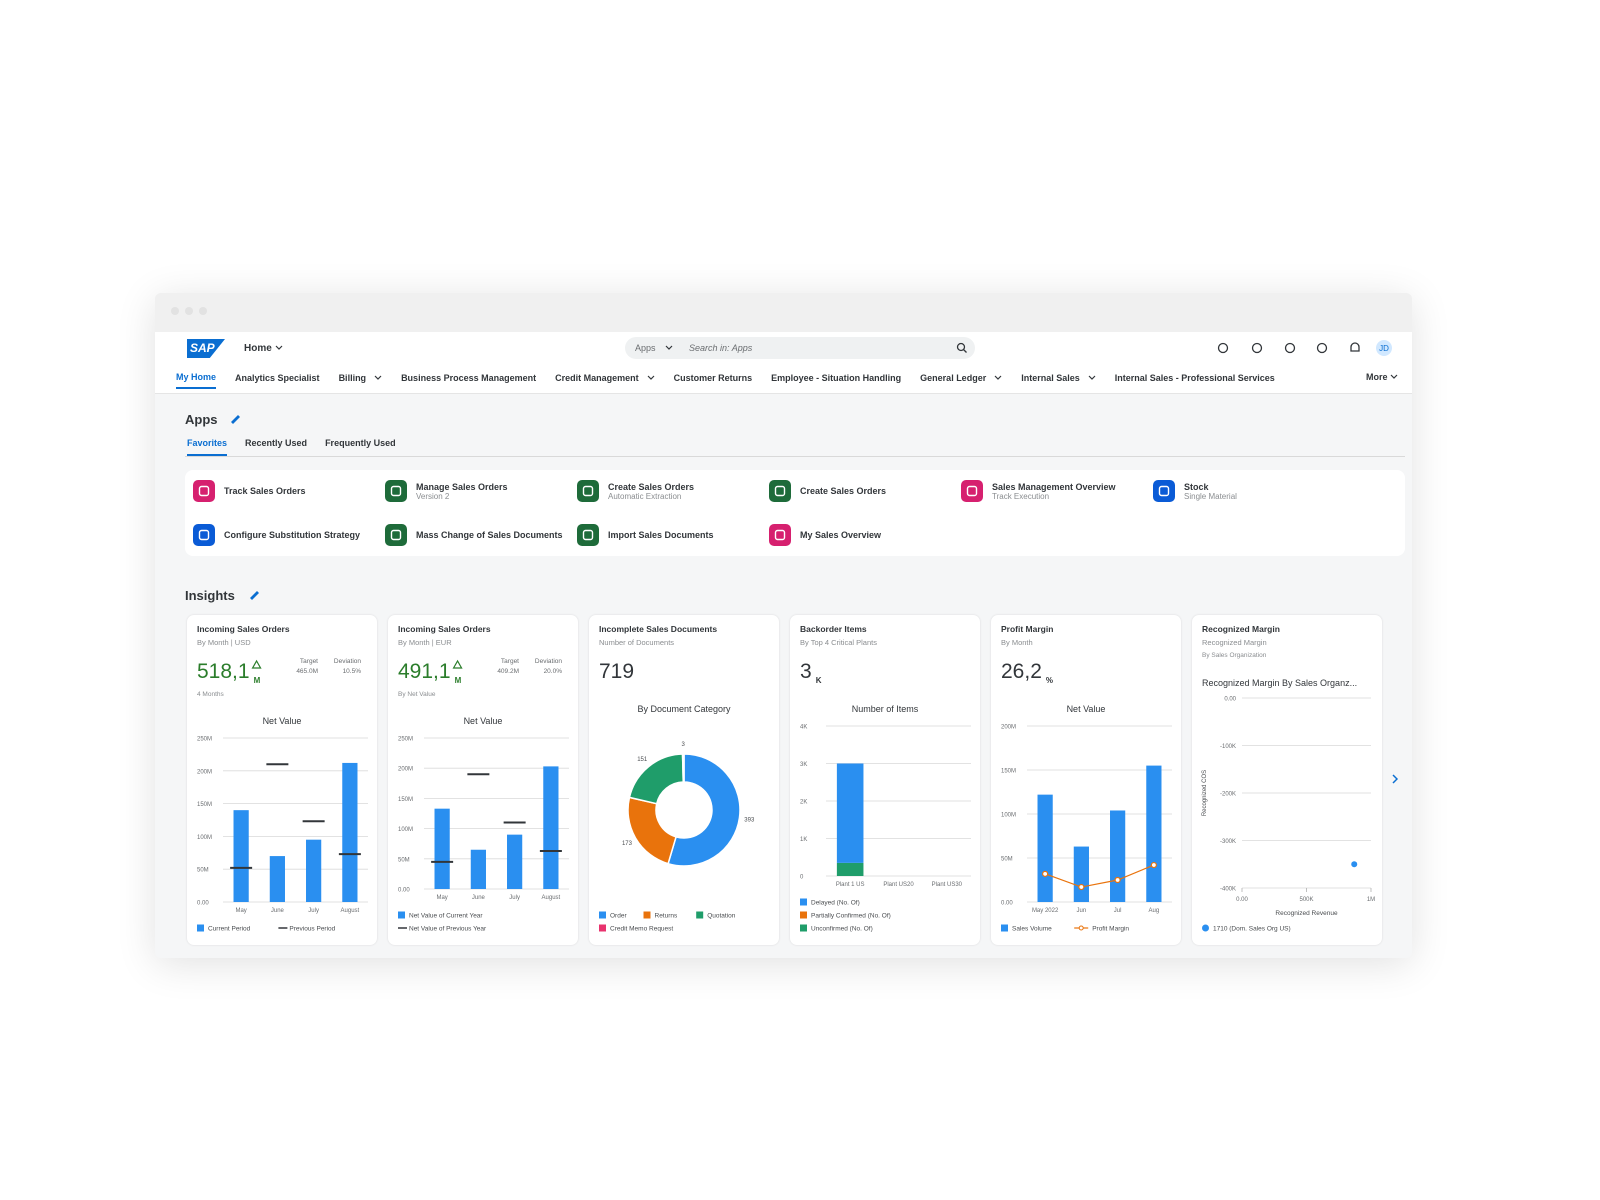 The width and height of the screenshot is (1600, 1200). I want to click on app-tile: My Sales Overview, so click(861, 535).